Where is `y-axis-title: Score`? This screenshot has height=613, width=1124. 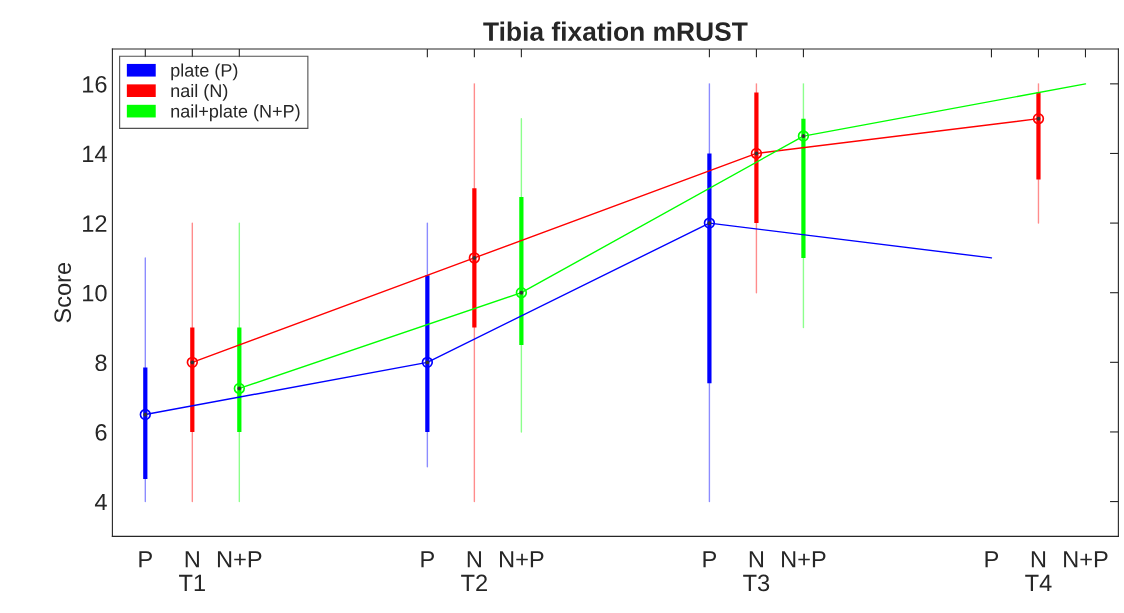 y-axis-title: Score is located at coordinates (63, 292).